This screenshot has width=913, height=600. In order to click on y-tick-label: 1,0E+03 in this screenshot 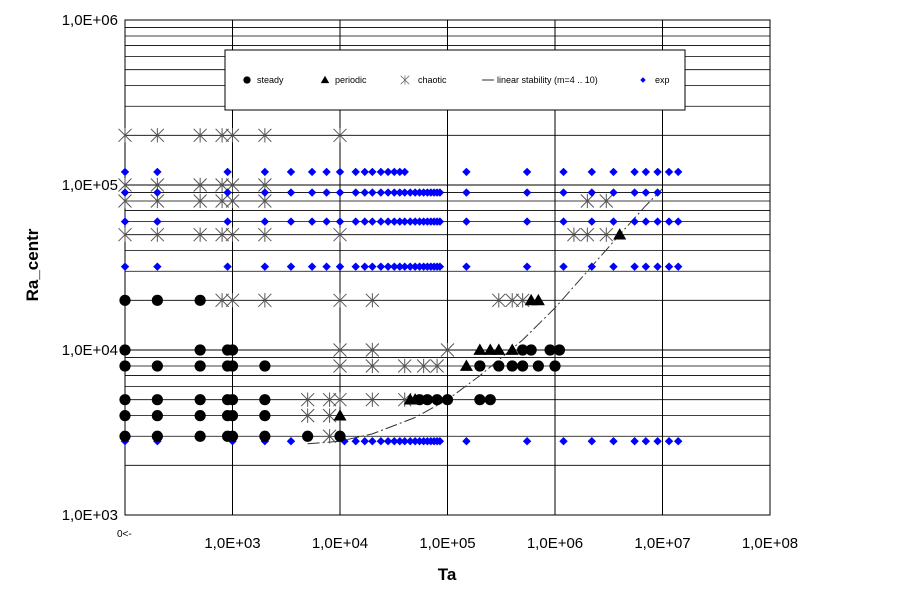, I will do `click(90, 515)`.